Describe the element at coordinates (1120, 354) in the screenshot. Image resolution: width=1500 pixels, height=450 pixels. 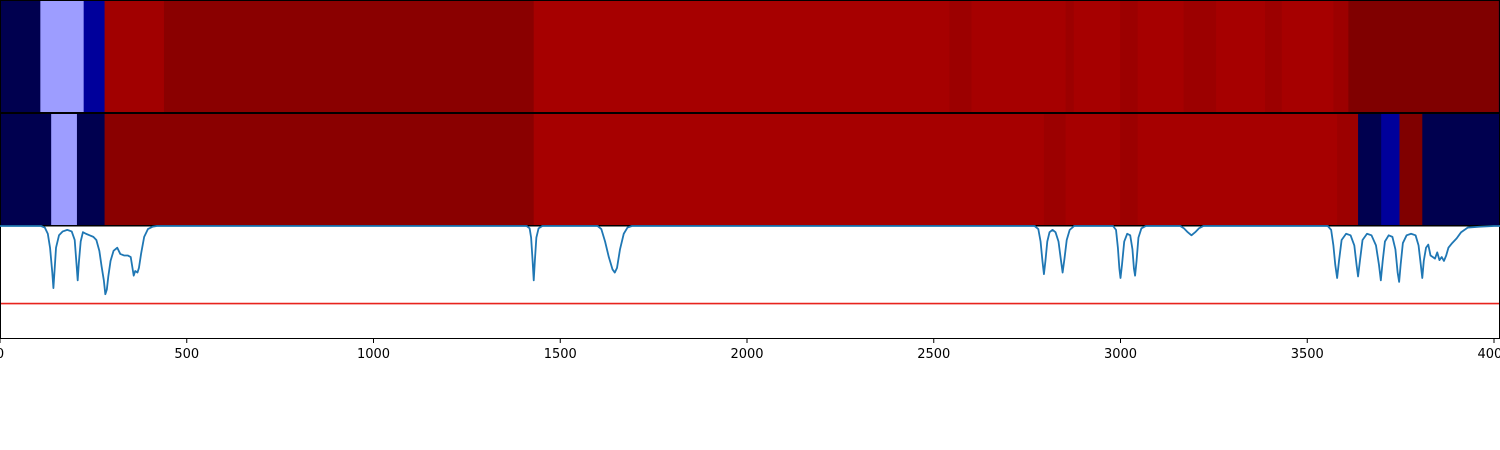
I see `x-tick-label: 3000` at that location.